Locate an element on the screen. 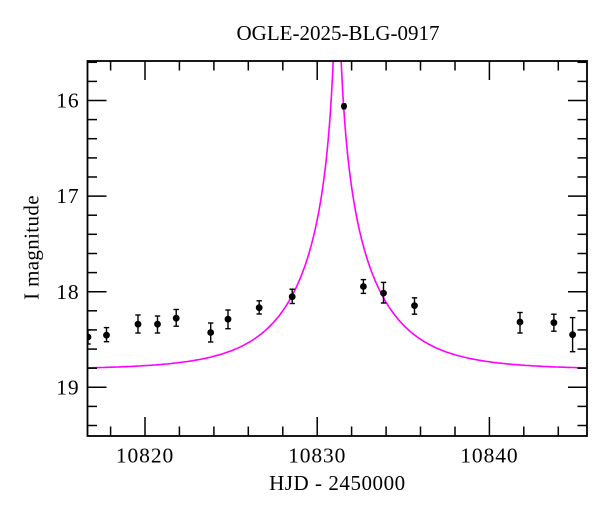 The width and height of the screenshot is (600, 512). svg-text: HJD - 2450000 is located at coordinates (337, 483).